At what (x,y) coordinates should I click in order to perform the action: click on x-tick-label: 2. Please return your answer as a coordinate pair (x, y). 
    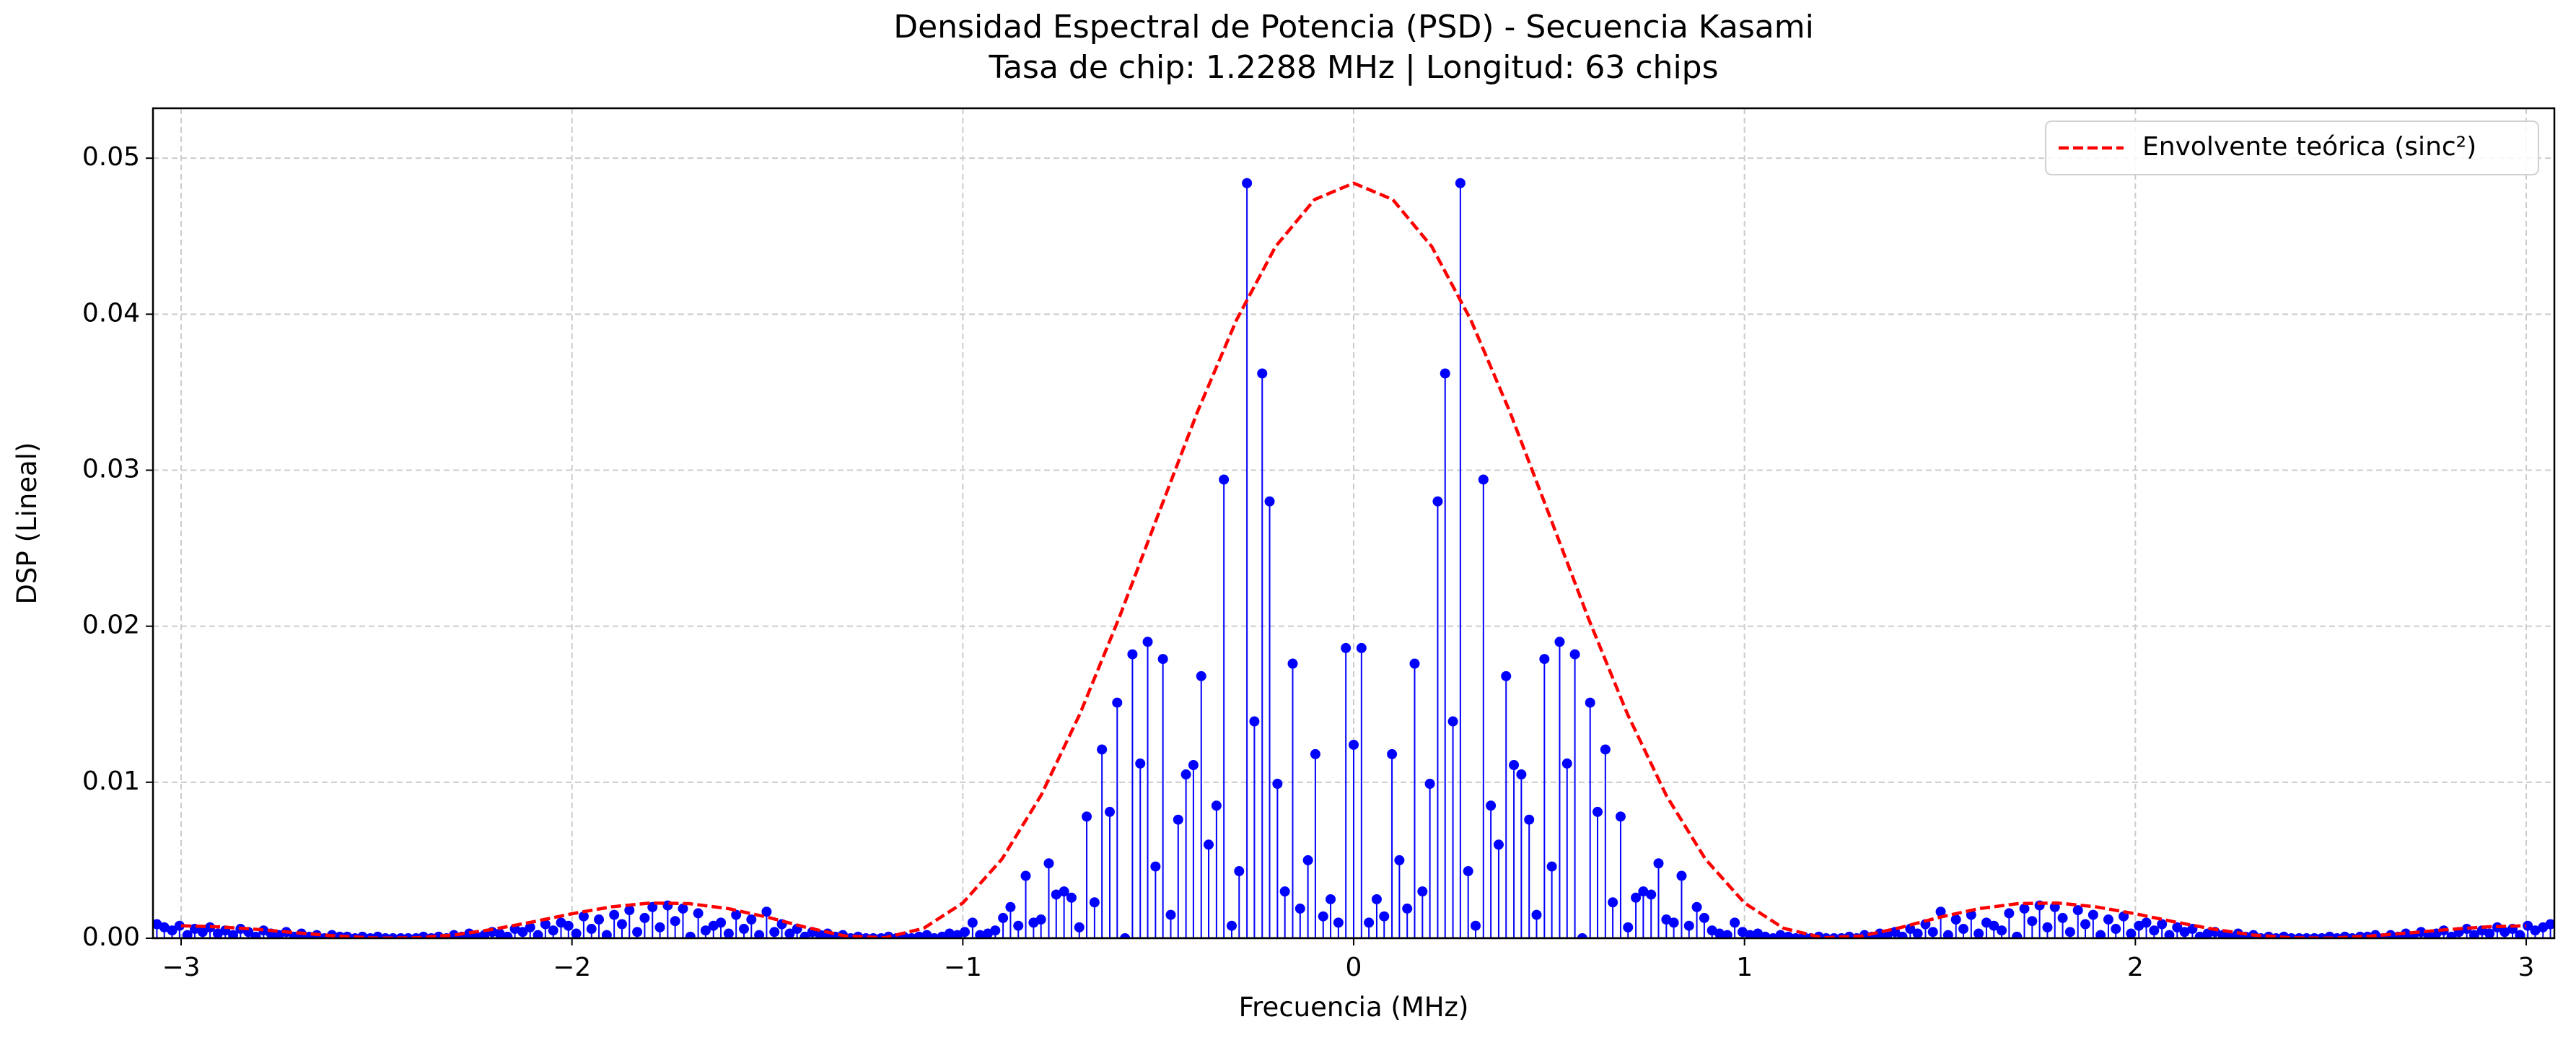
    Looking at the image, I should click on (2135, 967).